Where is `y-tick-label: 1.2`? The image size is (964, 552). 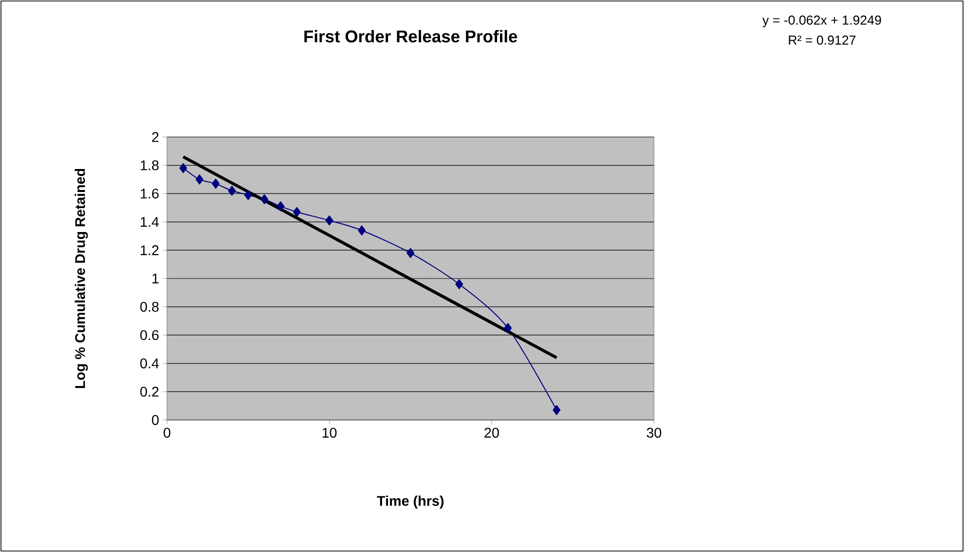 y-tick-label: 1.2 is located at coordinates (149, 250).